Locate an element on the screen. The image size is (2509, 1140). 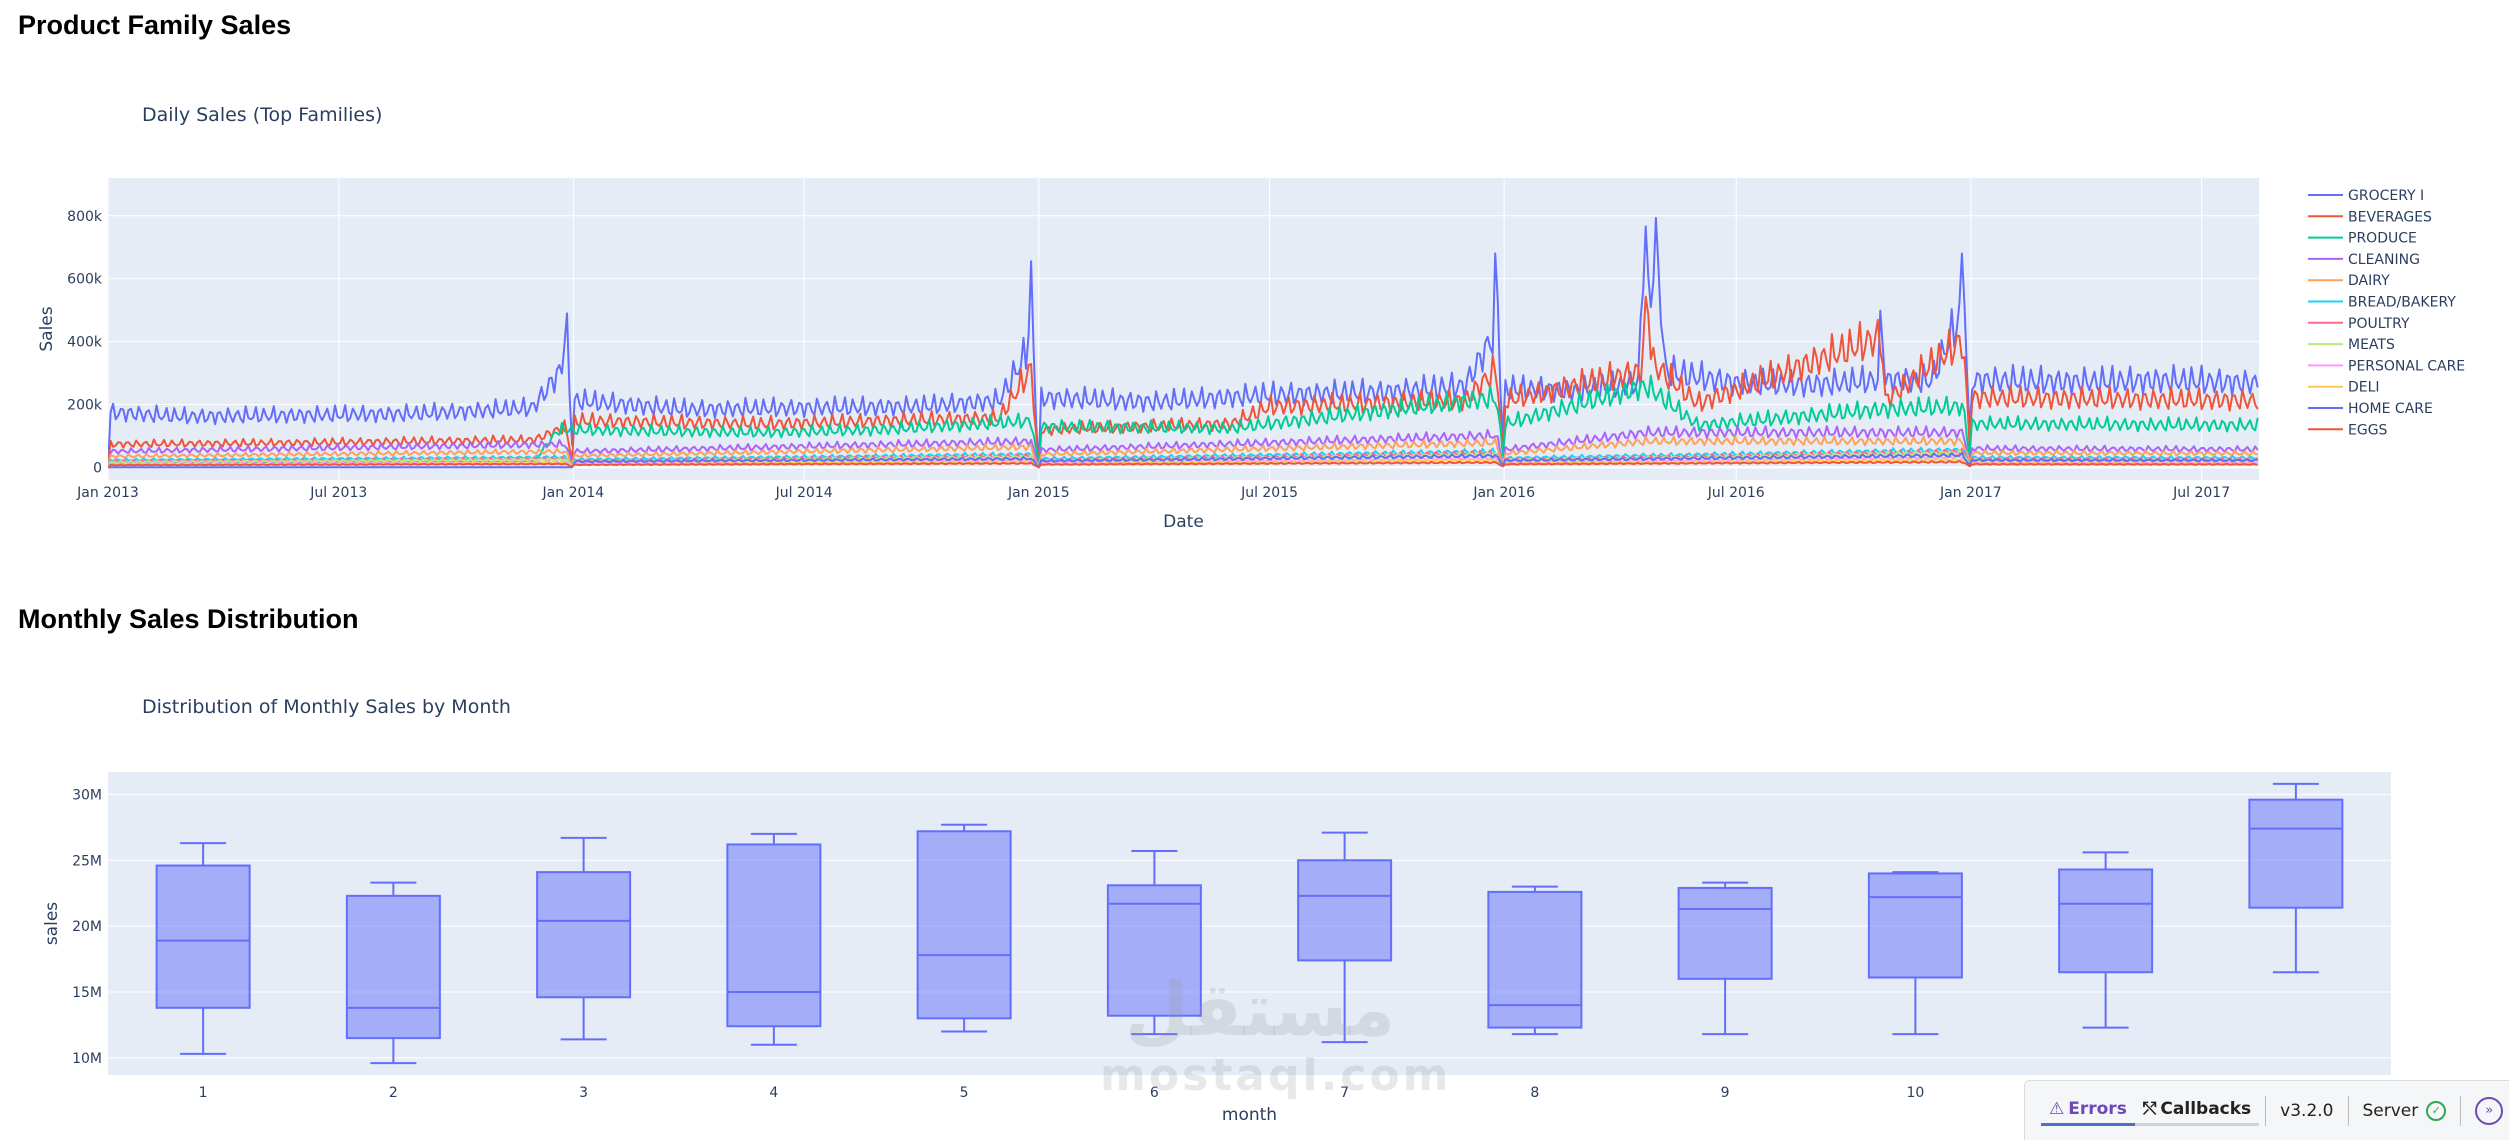
legend-label: PRODUCE is located at coordinates (2382, 239).